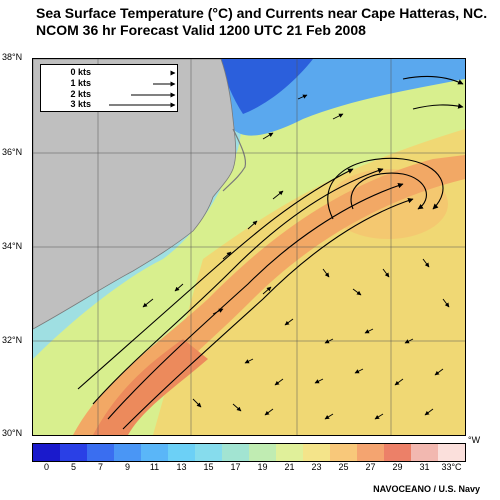  I want to click on colorbar-tick-label: 5, so click(73, 467).